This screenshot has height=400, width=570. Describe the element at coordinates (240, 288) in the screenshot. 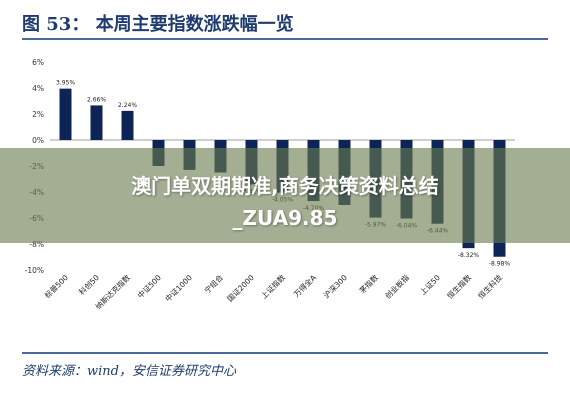

I see `x-tick-label: 国证2000` at that location.